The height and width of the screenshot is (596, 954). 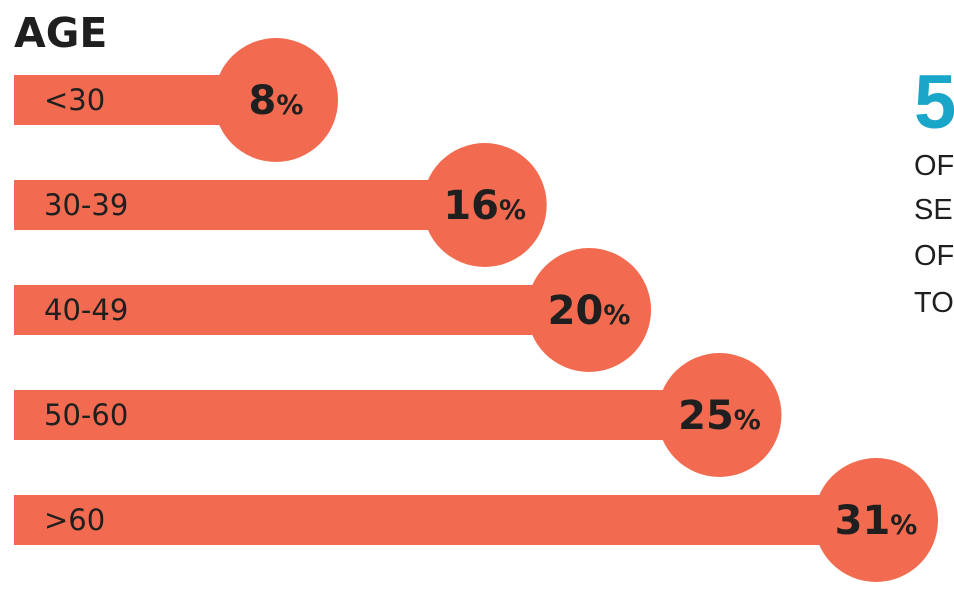 What do you see at coordinates (934, 102) in the screenshot?
I see `side-note-number: 5` at bounding box center [934, 102].